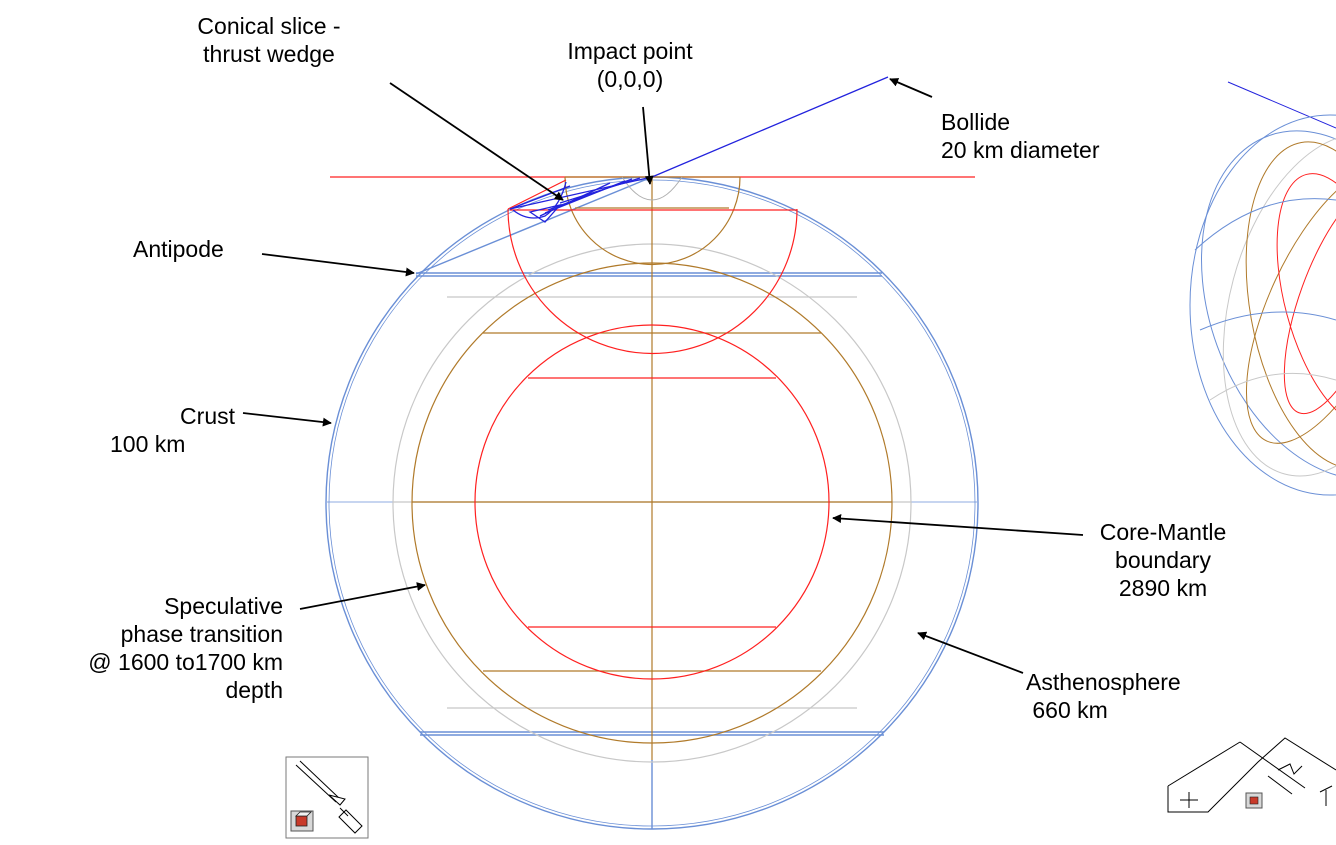 This screenshot has width=1336, height=845. I want to click on arrow-bollide, so click(911, 88).